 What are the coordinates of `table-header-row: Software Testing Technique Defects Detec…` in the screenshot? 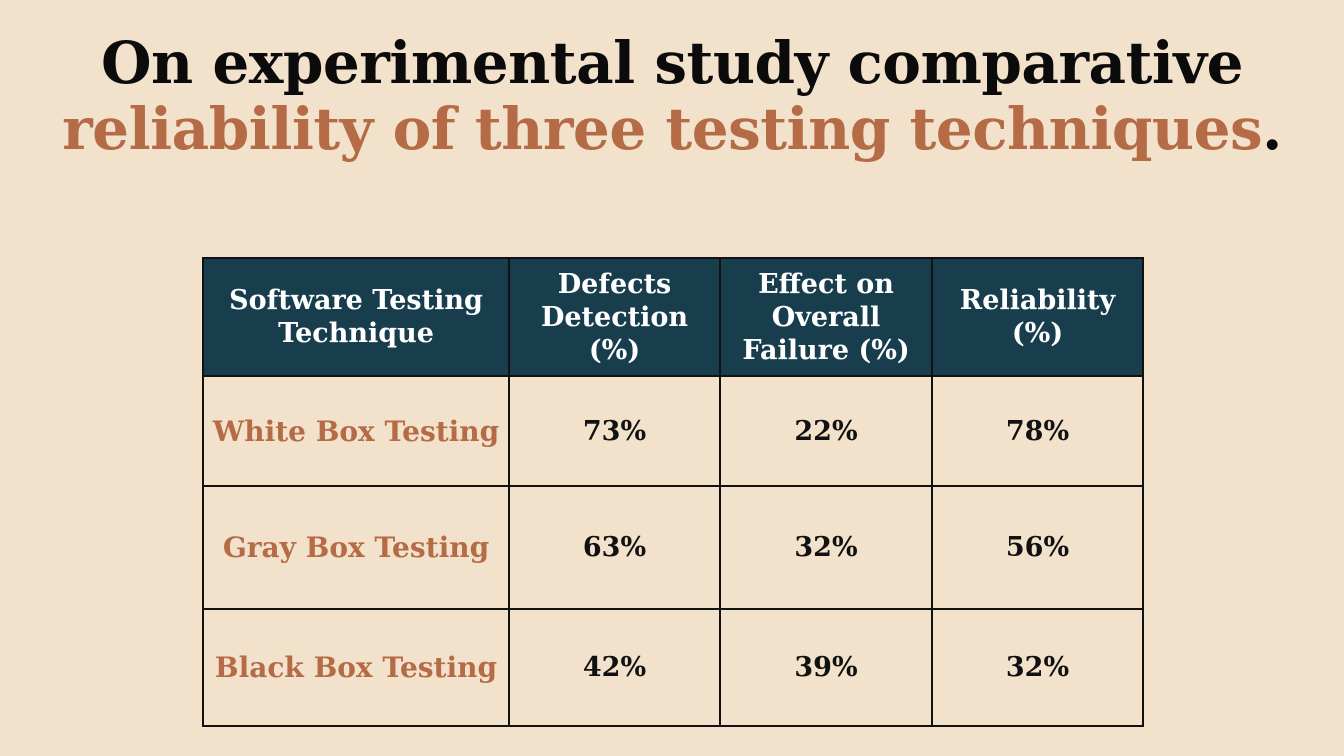 It's located at (673, 317).